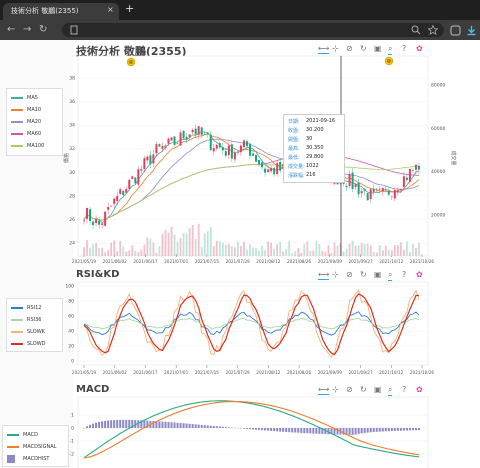 The image size is (480, 468). Describe the element at coordinates (207, 261) in the screenshot. I see `main-x-tick-label: 2021/07/15` at that location.